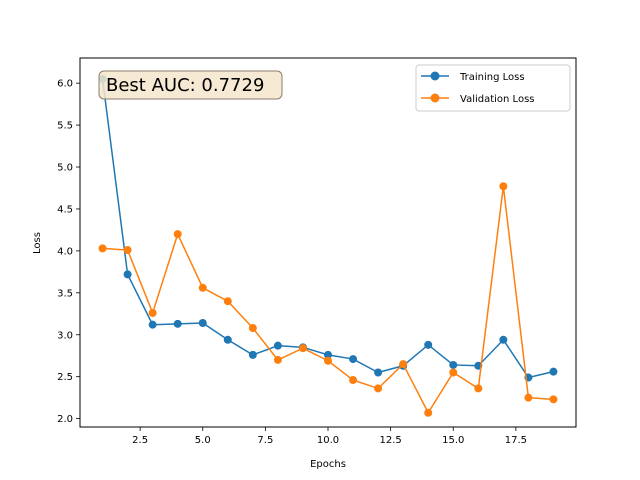  Describe the element at coordinates (140, 440) in the screenshot. I see `x-tick-label: 2.5` at that location.